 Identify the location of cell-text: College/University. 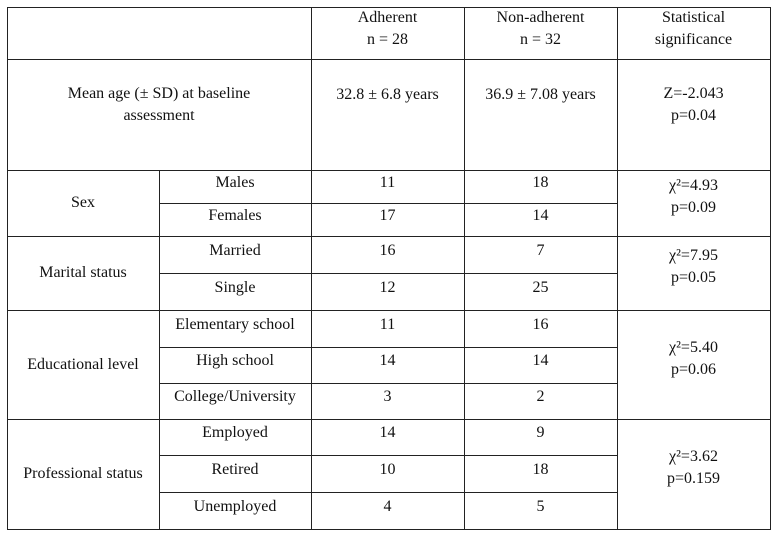
(235, 396).